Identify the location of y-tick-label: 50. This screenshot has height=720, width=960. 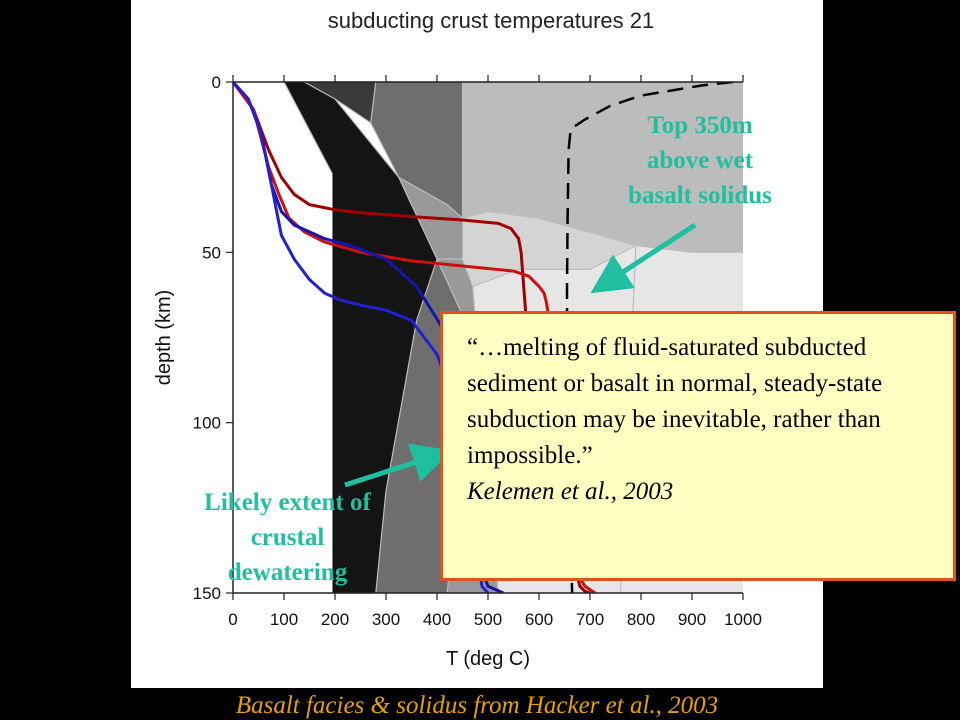
(211, 252).